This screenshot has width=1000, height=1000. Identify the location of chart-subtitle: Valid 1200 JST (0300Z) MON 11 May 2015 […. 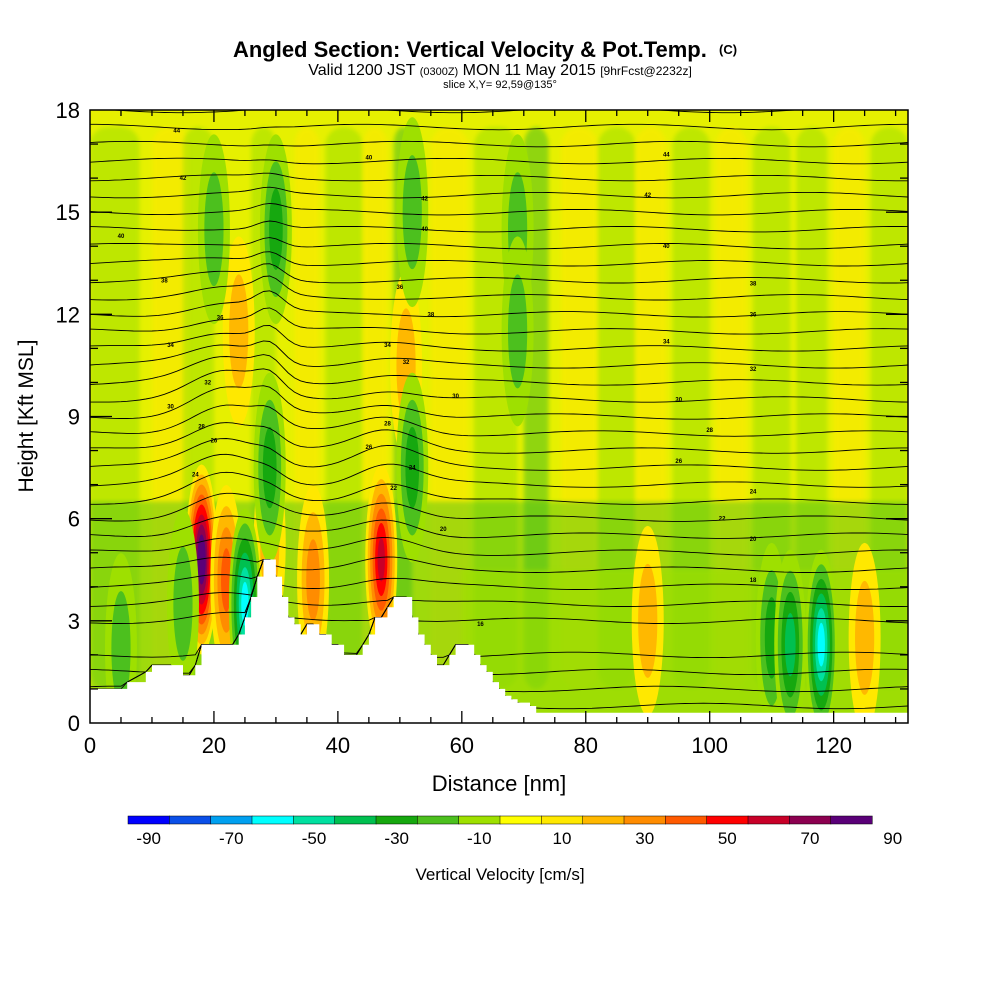
(500, 70).